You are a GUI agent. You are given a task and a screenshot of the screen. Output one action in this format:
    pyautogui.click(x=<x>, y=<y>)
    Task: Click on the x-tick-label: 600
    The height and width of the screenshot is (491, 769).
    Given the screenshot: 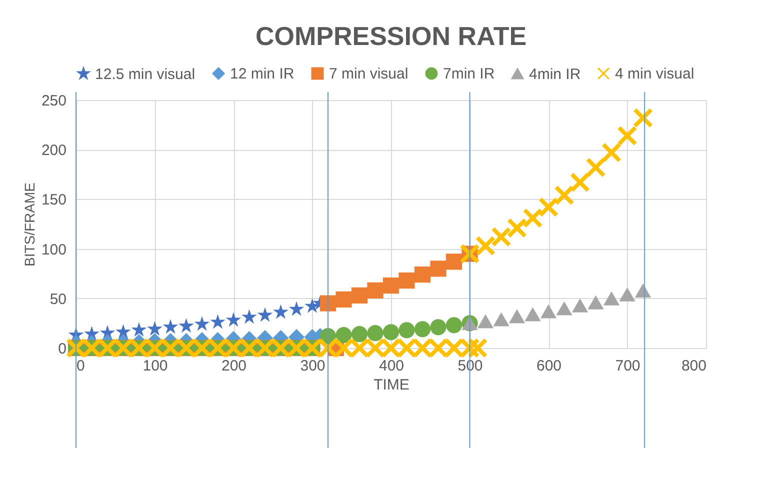 What is the action you would take?
    pyautogui.click(x=549, y=366)
    